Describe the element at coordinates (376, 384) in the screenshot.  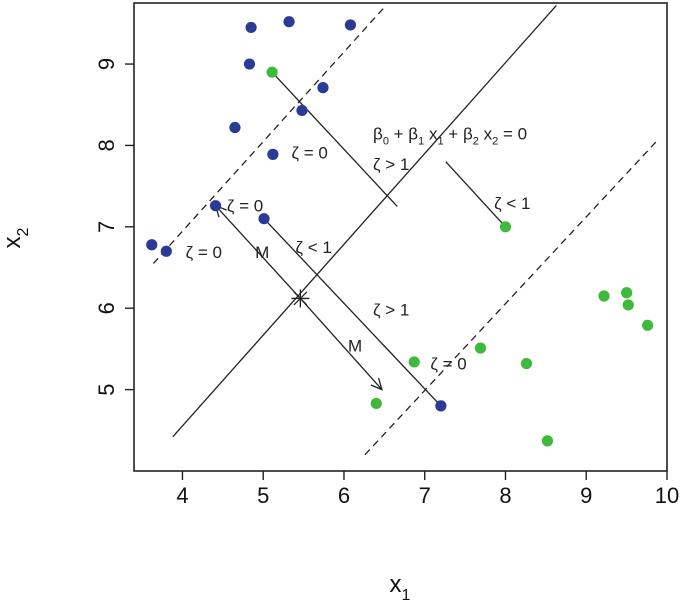
I see `arrow-head` at that location.